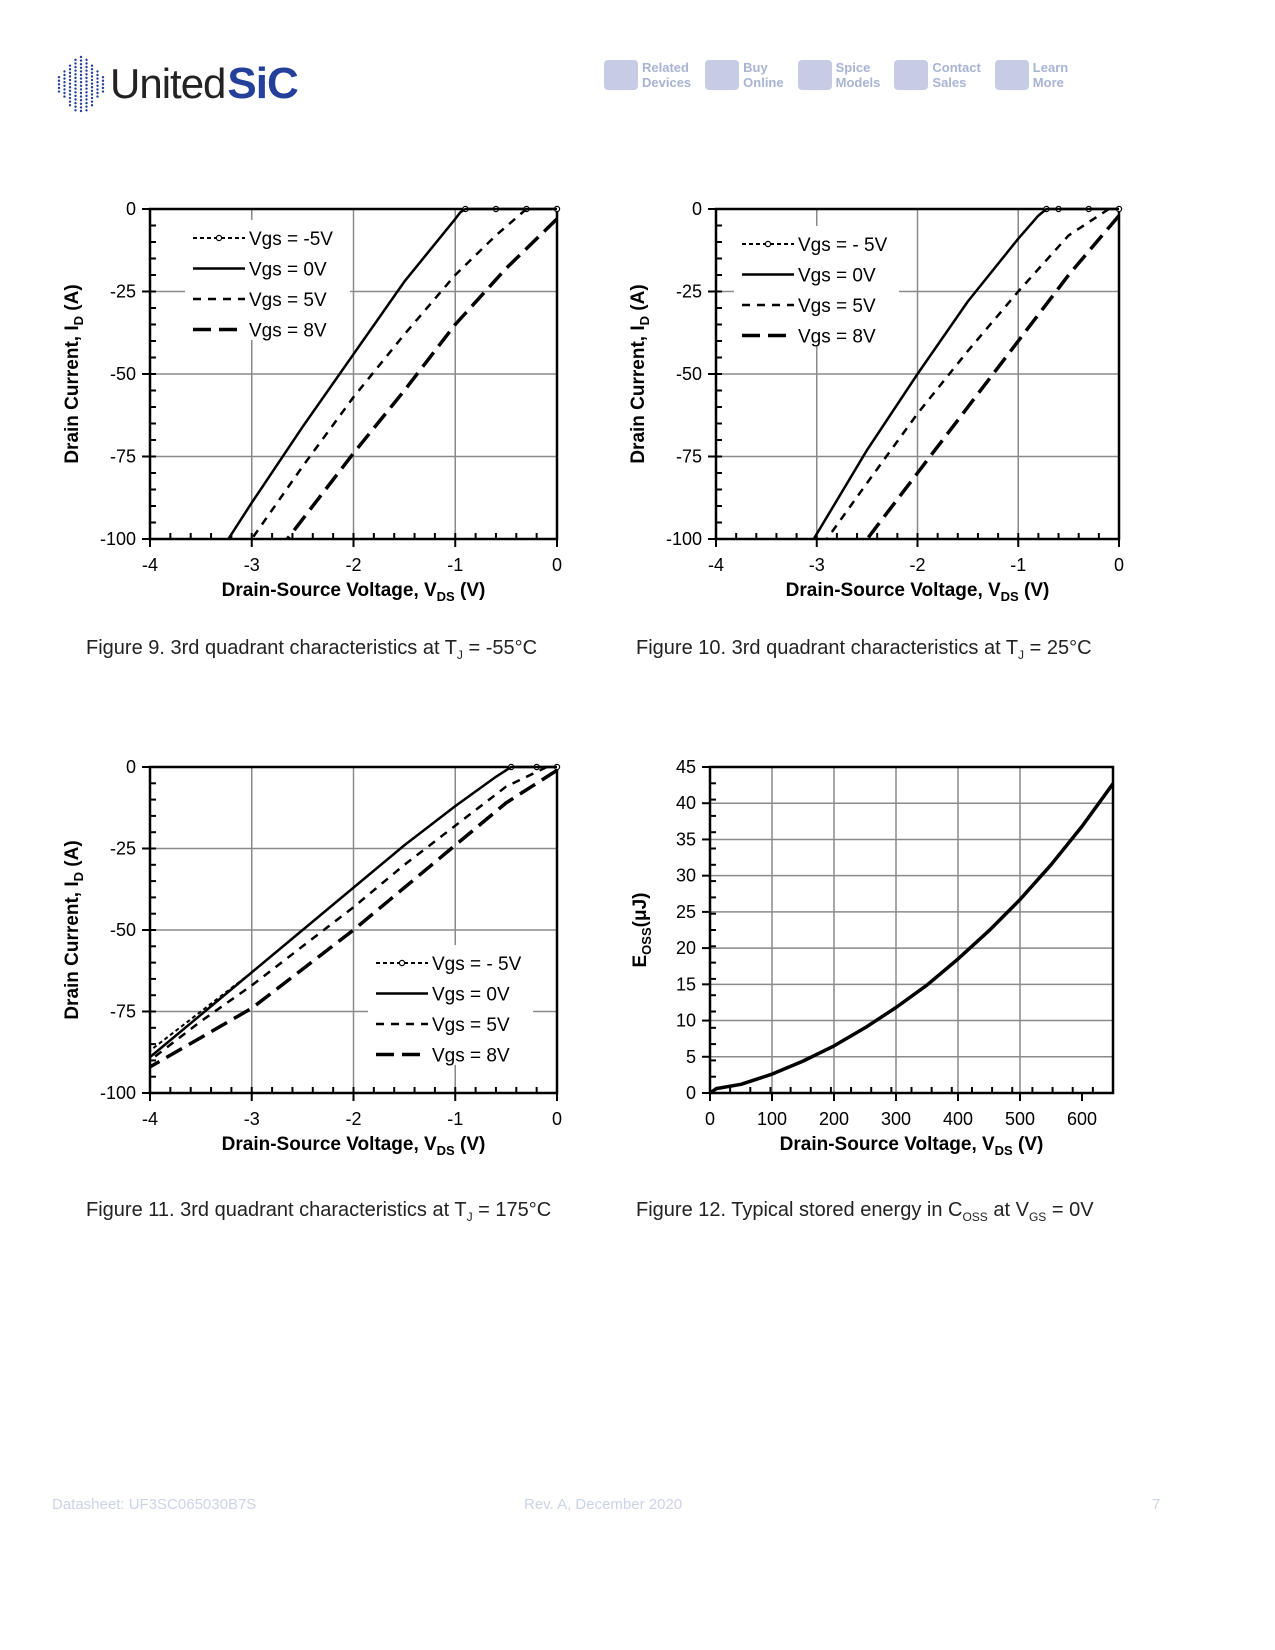 This screenshot has width=1275, height=1650. I want to click on y-tick-label: -50, so click(689, 374).